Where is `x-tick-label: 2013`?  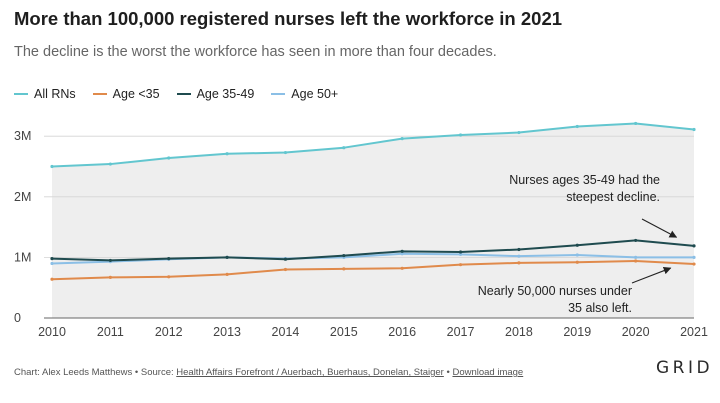 x-tick-label: 2013 is located at coordinates (227, 332).